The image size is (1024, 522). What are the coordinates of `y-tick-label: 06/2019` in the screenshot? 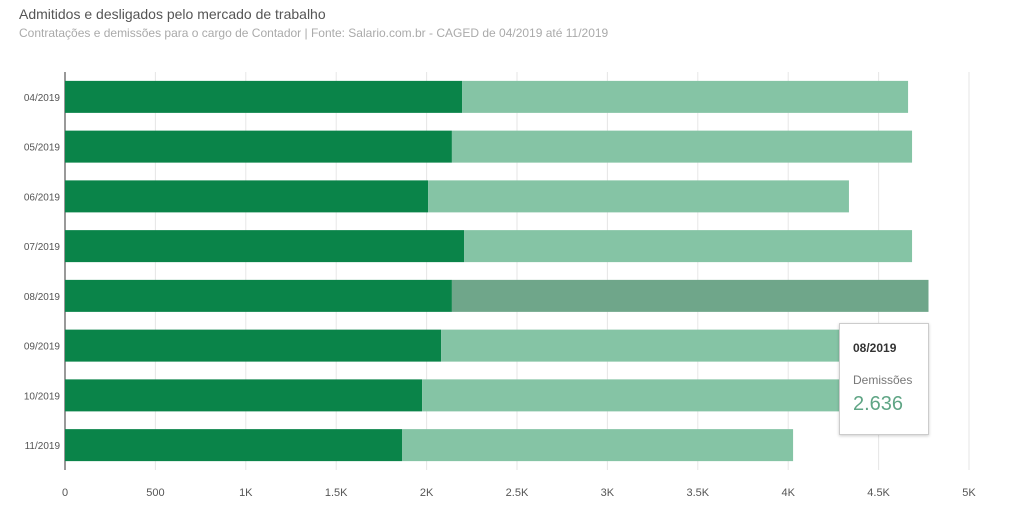 It's located at (42, 197).